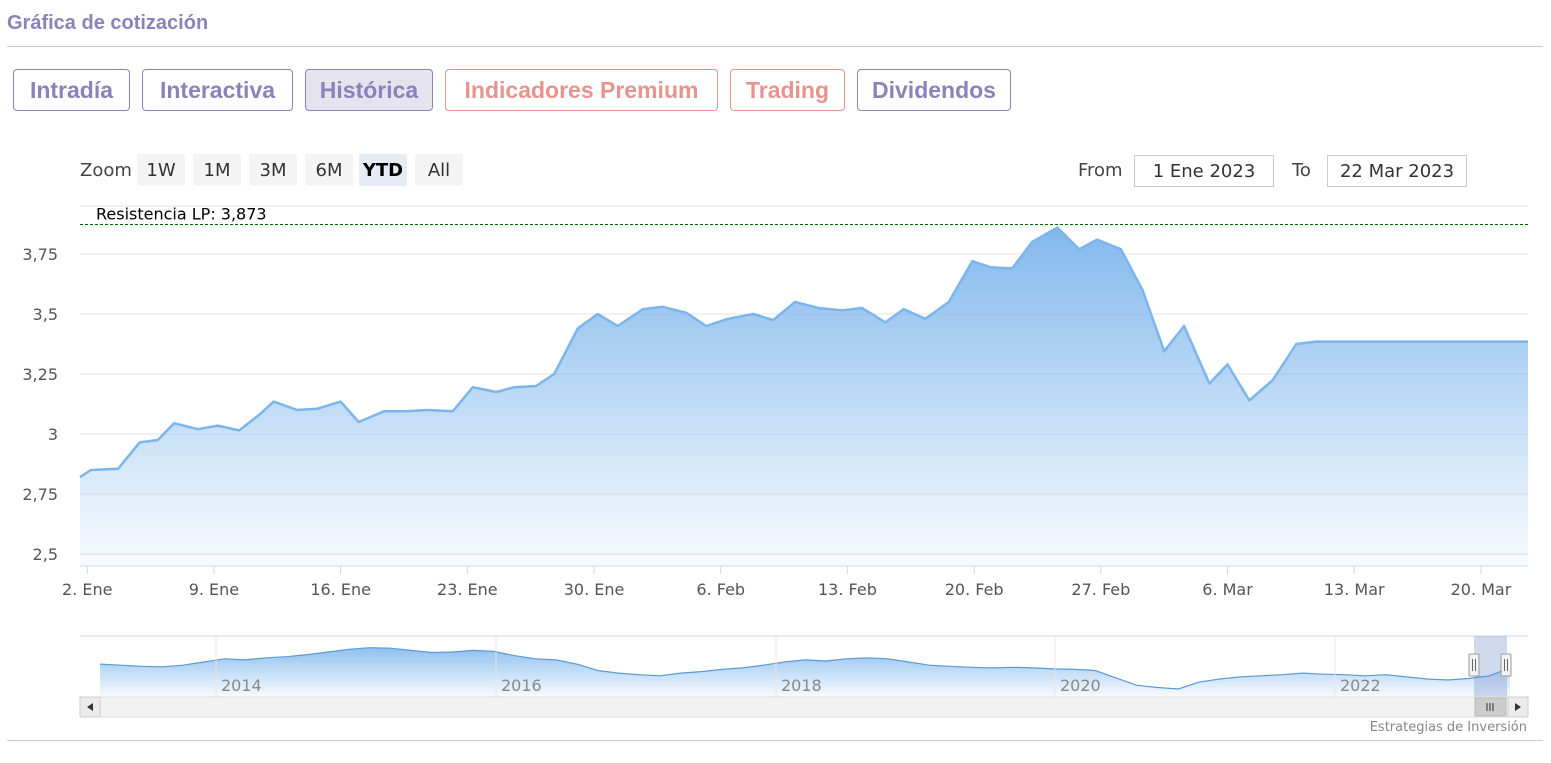 The image size is (1551, 763). What do you see at coordinates (467, 589) in the screenshot?
I see `x-tick-label: 23. Ene` at bounding box center [467, 589].